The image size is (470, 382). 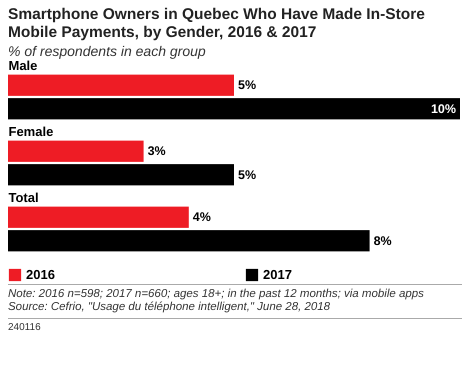 I want to click on data-label: 10%, so click(x=443, y=109).